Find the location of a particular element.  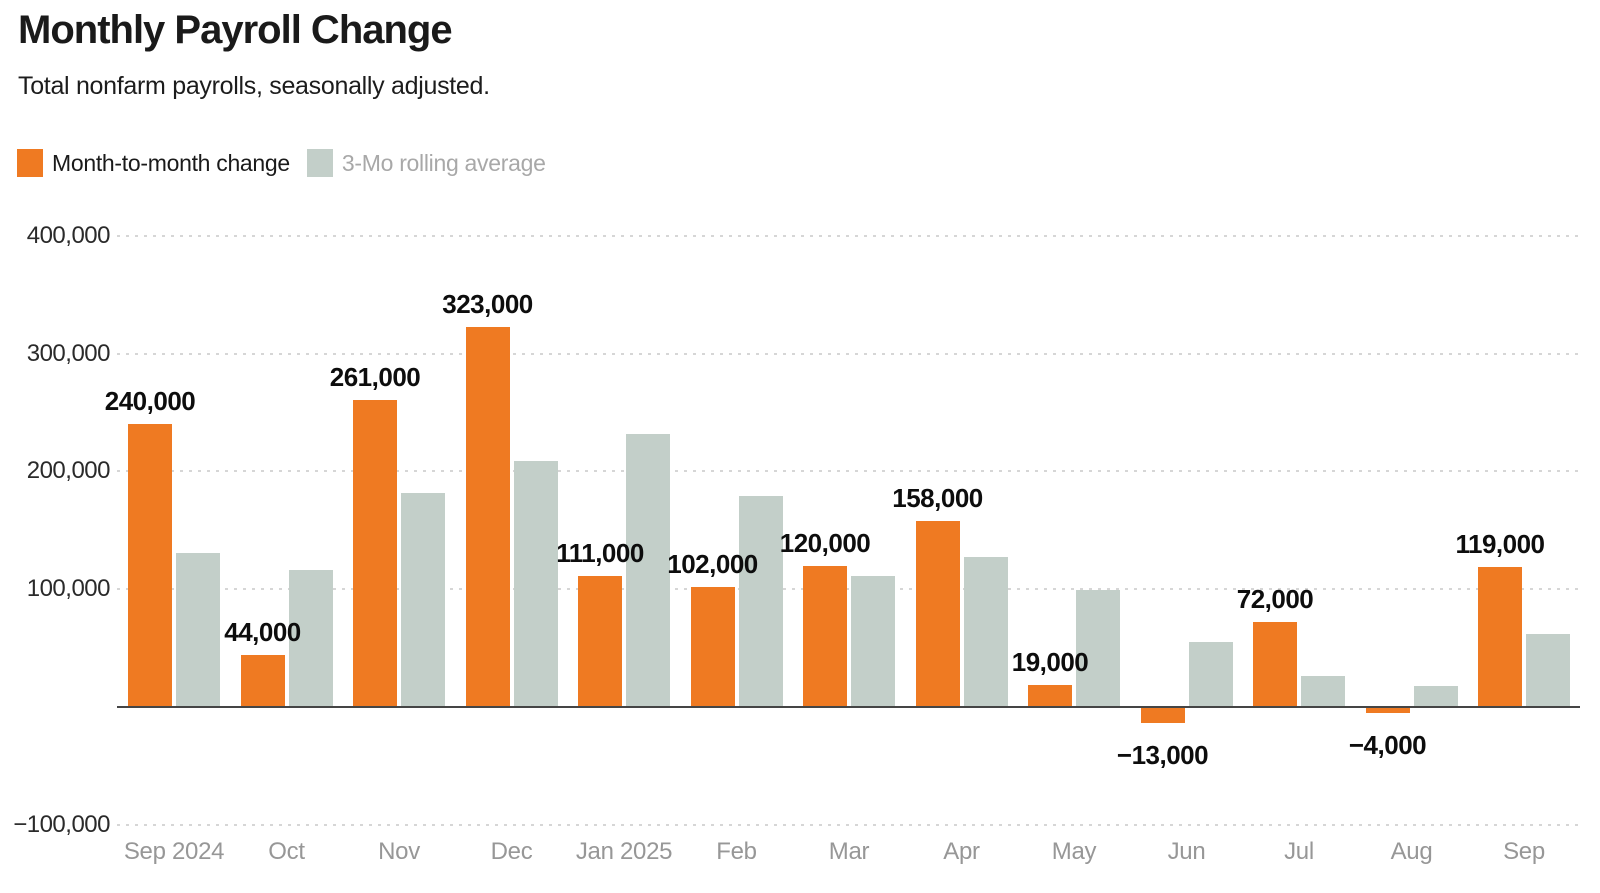

value-label-jun: −13,000 is located at coordinates (1162, 755).